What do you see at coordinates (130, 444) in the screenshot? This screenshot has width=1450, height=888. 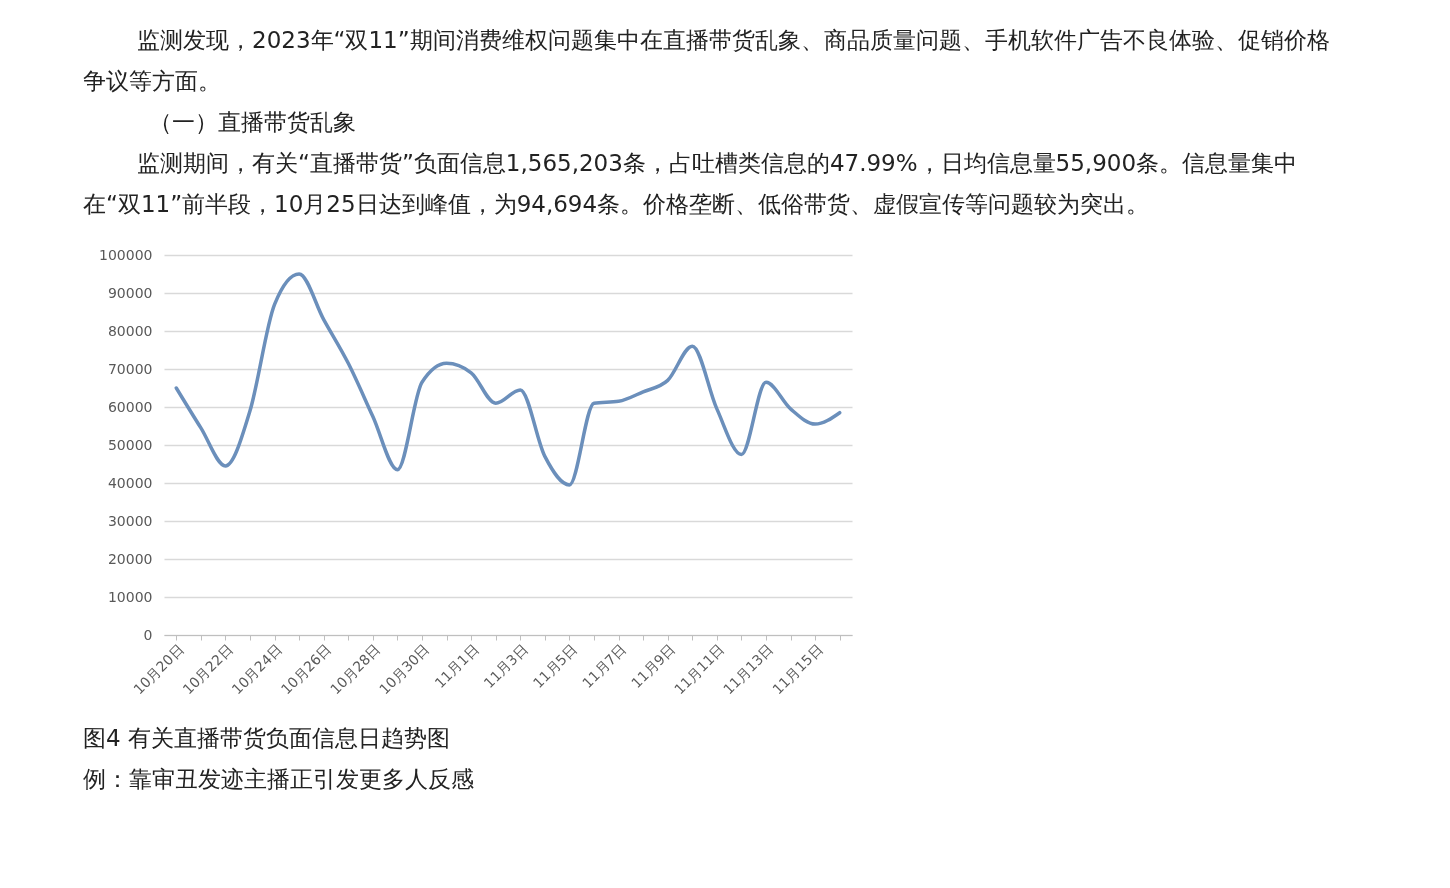 I see `y-tick-label: 50000` at bounding box center [130, 444].